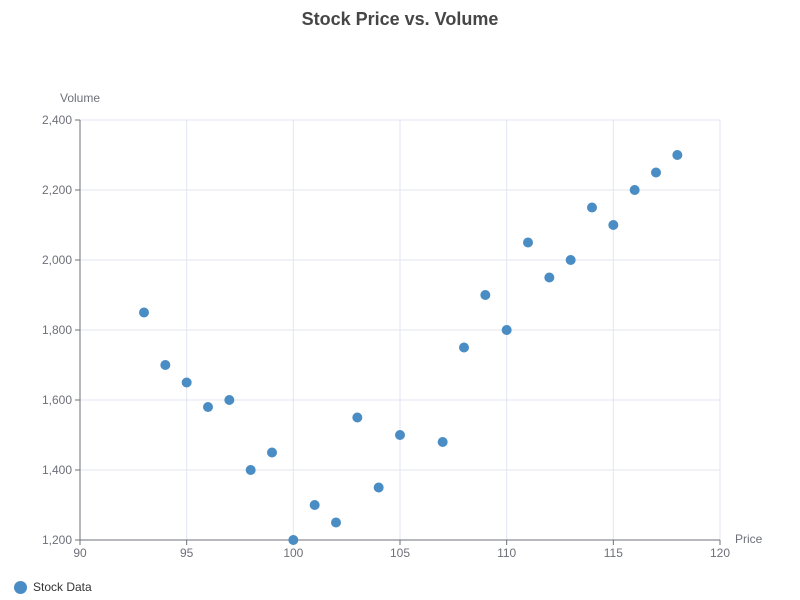 The width and height of the screenshot is (800, 600). I want to click on legend-label: Stock Data, so click(62, 587).